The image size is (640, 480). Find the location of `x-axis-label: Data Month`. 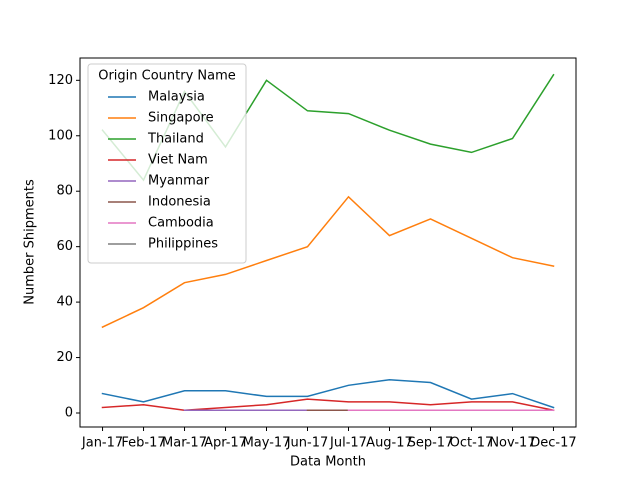

x-axis-label: Data Month is located at coordinates (328, 462).